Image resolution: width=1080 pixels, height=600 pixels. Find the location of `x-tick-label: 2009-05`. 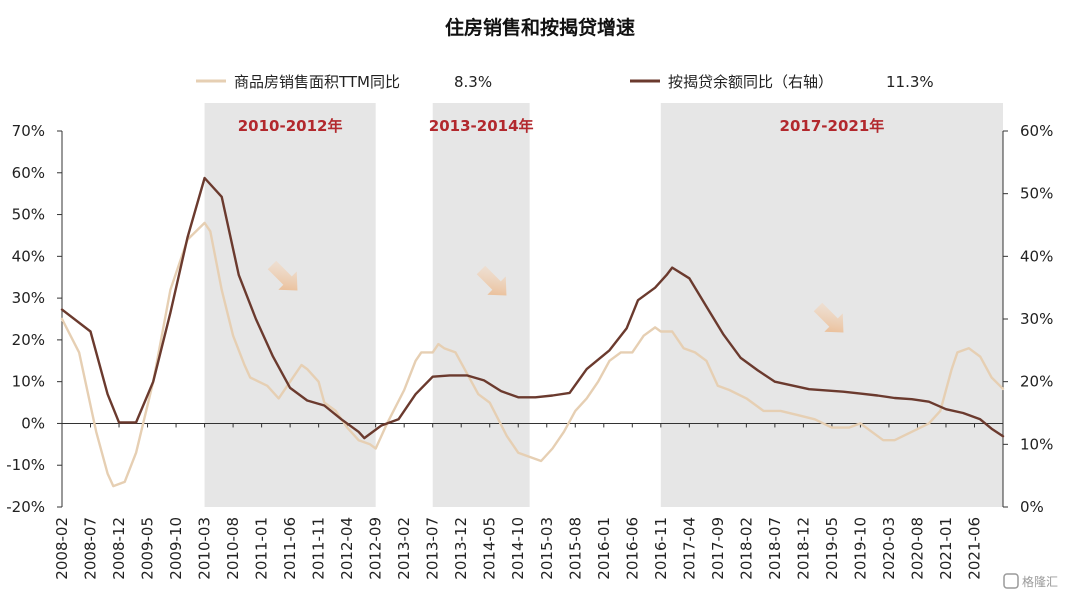

x-tick-label: 2009-05 is located at coordinates (148, 548).